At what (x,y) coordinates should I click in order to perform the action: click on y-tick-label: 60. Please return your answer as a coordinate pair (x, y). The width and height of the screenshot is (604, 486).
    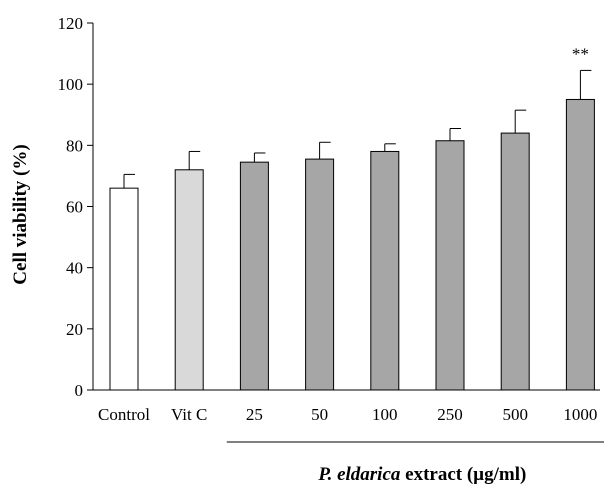
    Looking at the image, I should click on (74, 207).